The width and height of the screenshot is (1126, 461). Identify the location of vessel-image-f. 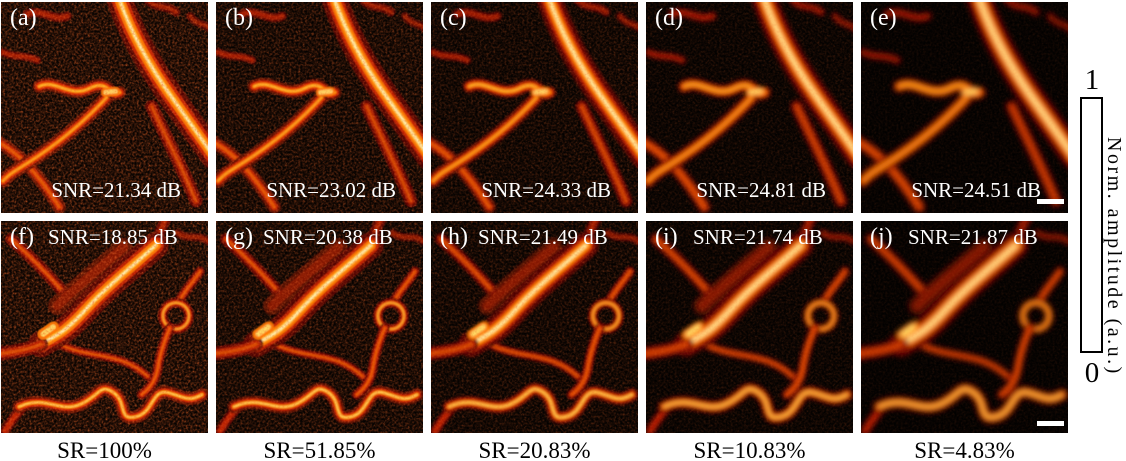
(104, 327).